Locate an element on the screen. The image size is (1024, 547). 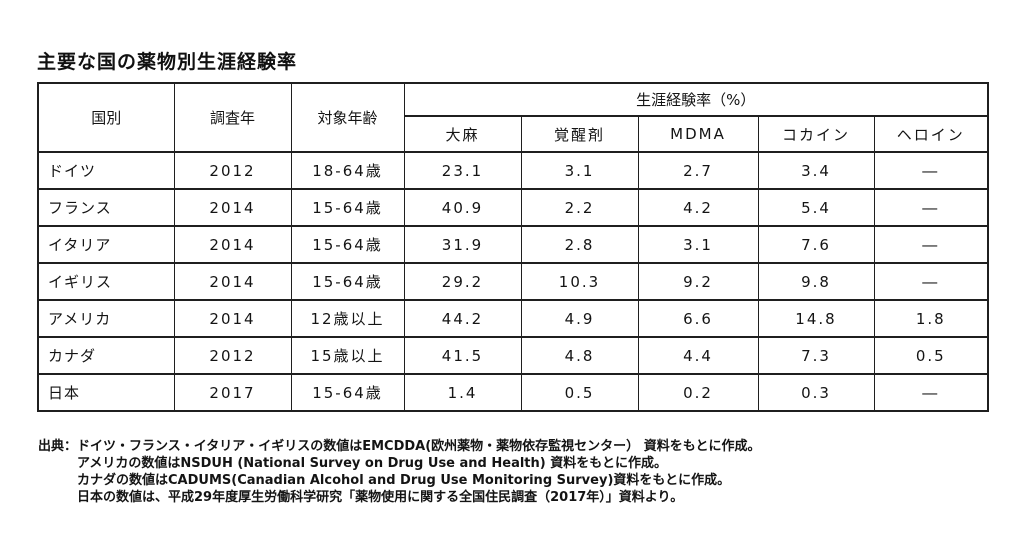
col-header-cocaine: コカイン is located at coordinates (816, 134).